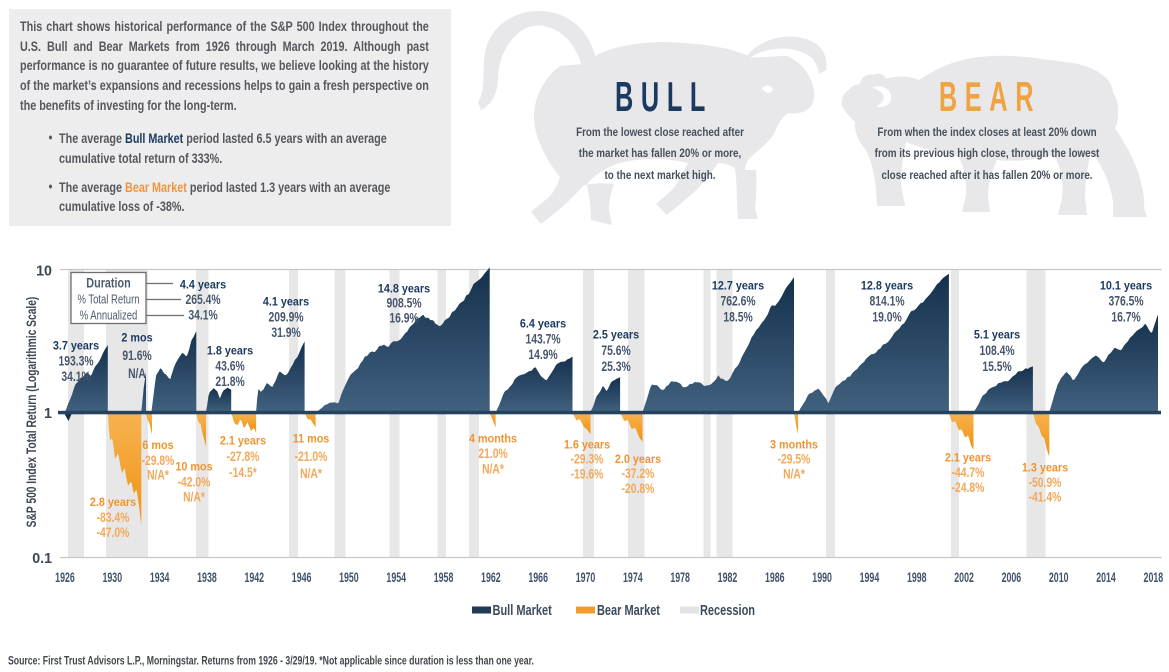 This screenshot has height=672, width=1169. I want to click on svg-text: 1982, so click(728, 578).